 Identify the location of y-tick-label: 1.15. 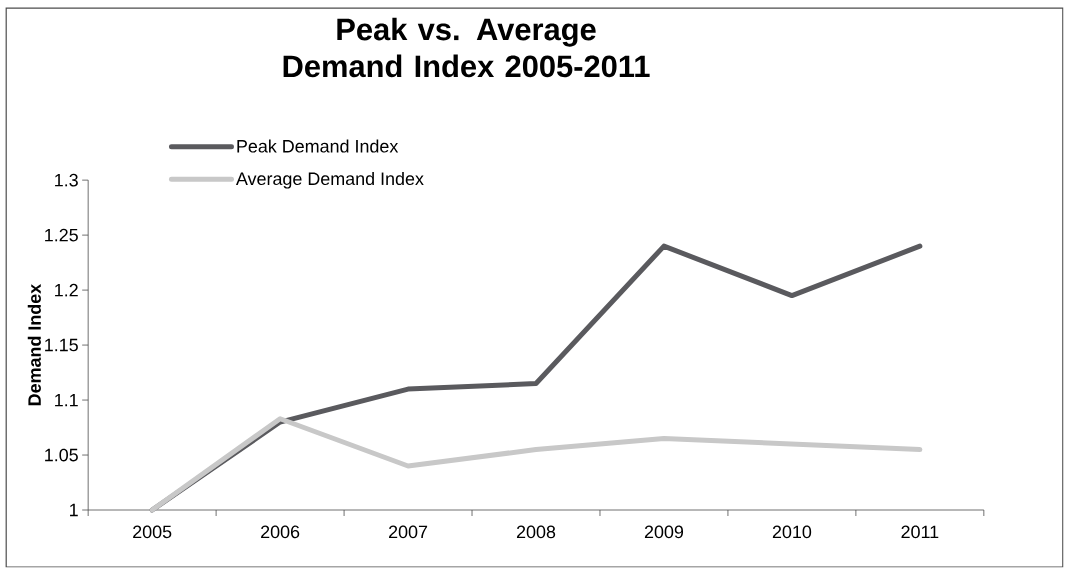
(61, 345).